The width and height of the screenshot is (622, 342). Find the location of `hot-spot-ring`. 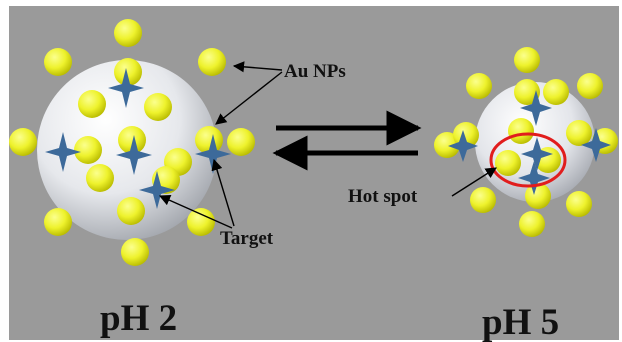

hot-spot-ring is located at coordinates (528, 160).